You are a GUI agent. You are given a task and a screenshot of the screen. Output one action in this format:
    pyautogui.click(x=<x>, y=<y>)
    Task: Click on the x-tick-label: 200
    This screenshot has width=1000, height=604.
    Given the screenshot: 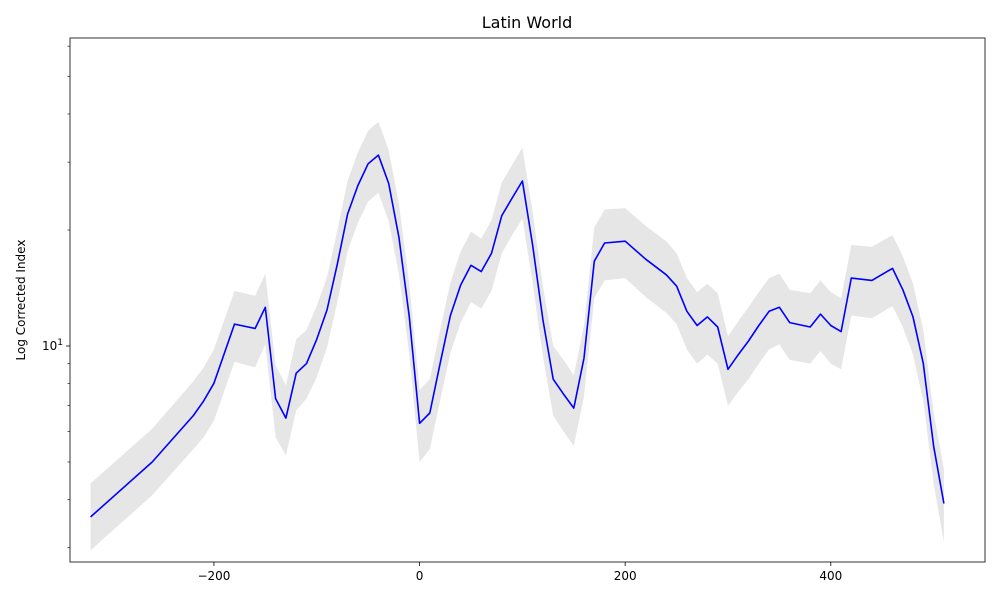 What is the action you would take?
    pyautogui.click(x=625, y=576)
    